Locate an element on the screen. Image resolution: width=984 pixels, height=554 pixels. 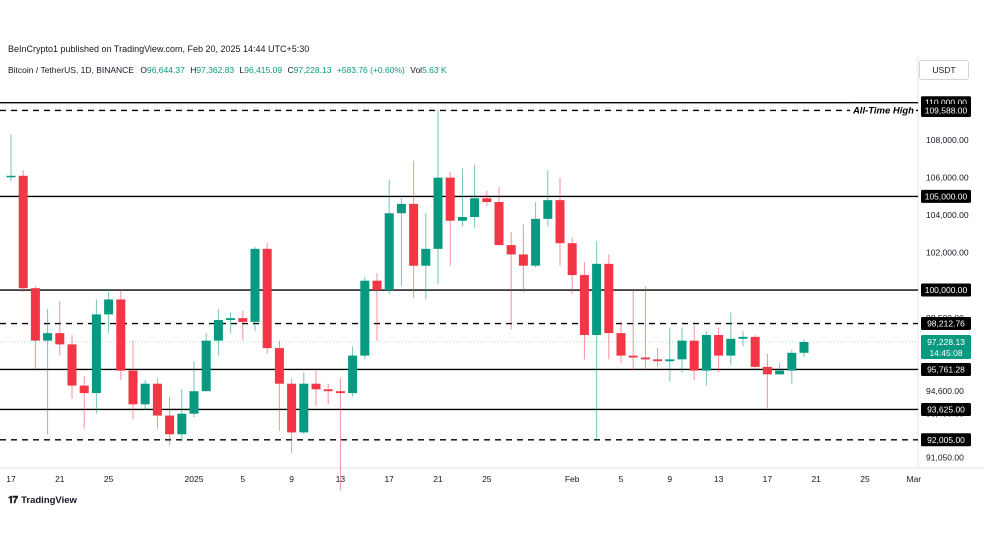
x-tick-label: Mar is located at coordinates (913, 479).